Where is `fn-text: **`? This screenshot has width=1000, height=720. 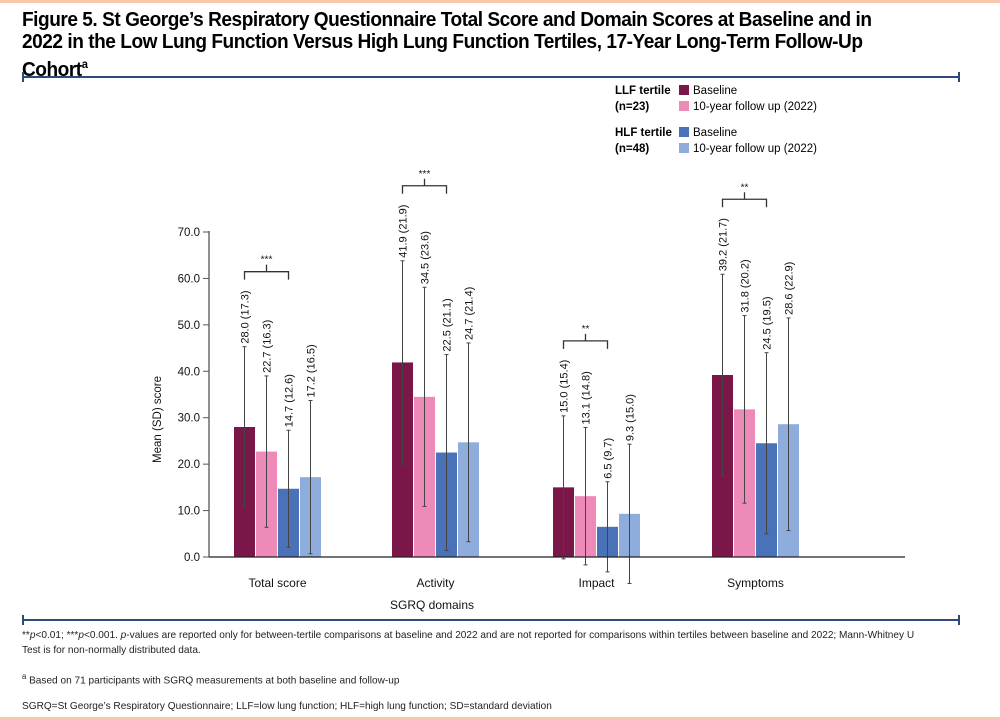 fn-text: ** is located at coordinates (26, 635).